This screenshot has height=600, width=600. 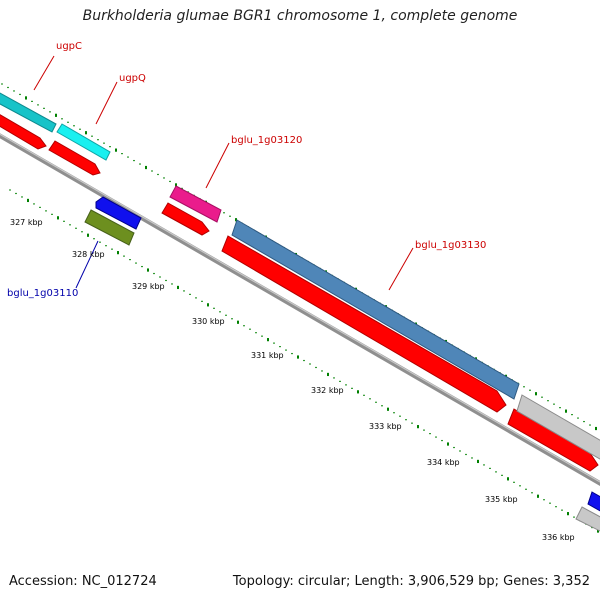 I want to click on gene-label: bglu_1g03120, so click(x=266, y=140).